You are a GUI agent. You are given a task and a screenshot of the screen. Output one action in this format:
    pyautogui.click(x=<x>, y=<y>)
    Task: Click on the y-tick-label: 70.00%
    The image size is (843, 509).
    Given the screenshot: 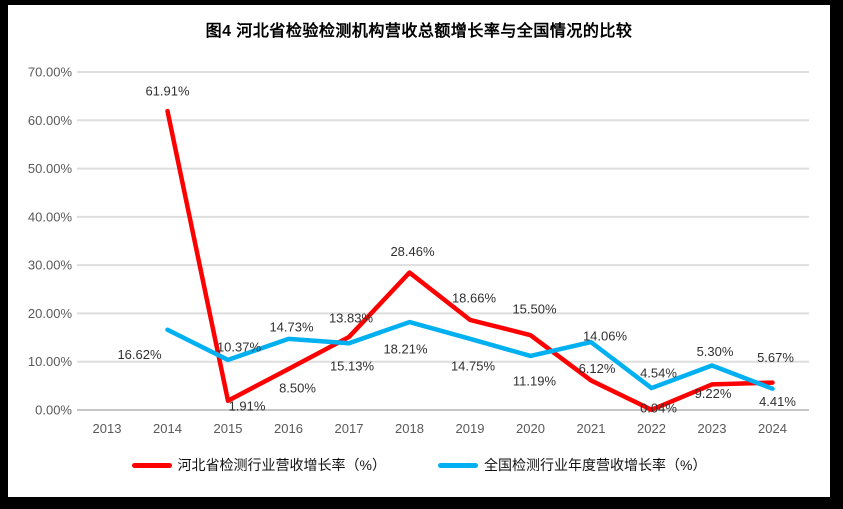 What is the action you would take?
    pyautogui.click(x=50, y=72)
    